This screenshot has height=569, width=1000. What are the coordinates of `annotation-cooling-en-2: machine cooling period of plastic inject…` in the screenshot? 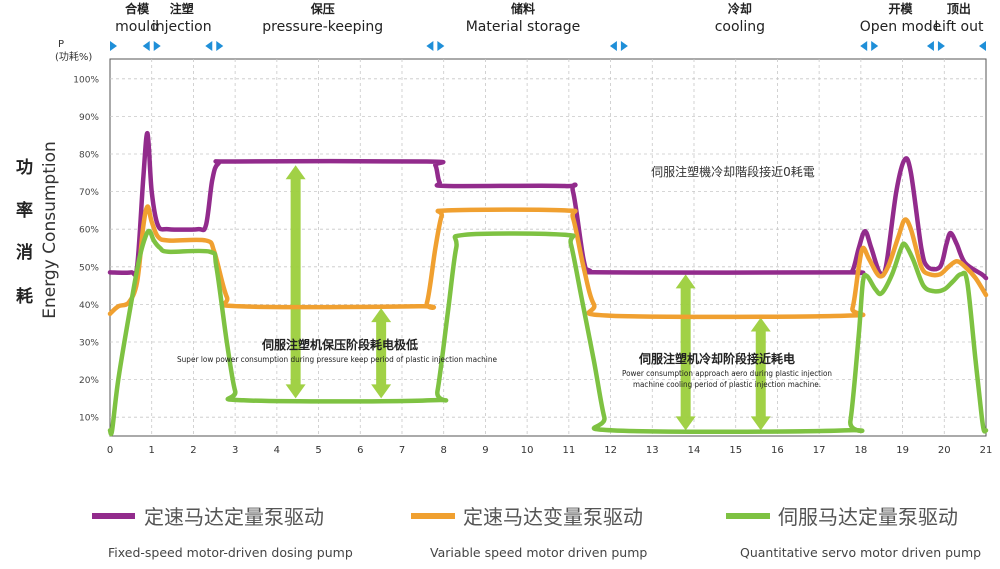 It's located at (727, 384).